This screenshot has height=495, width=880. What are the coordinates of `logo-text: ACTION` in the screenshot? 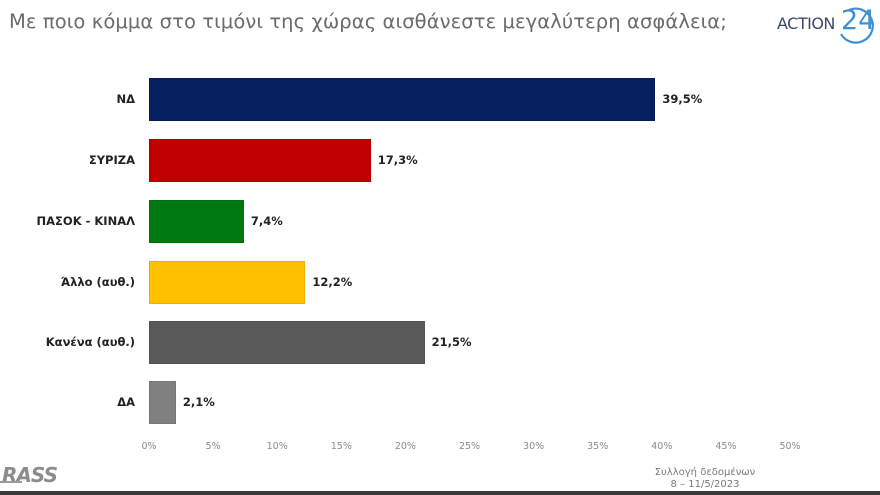 It's located at (806, 23).